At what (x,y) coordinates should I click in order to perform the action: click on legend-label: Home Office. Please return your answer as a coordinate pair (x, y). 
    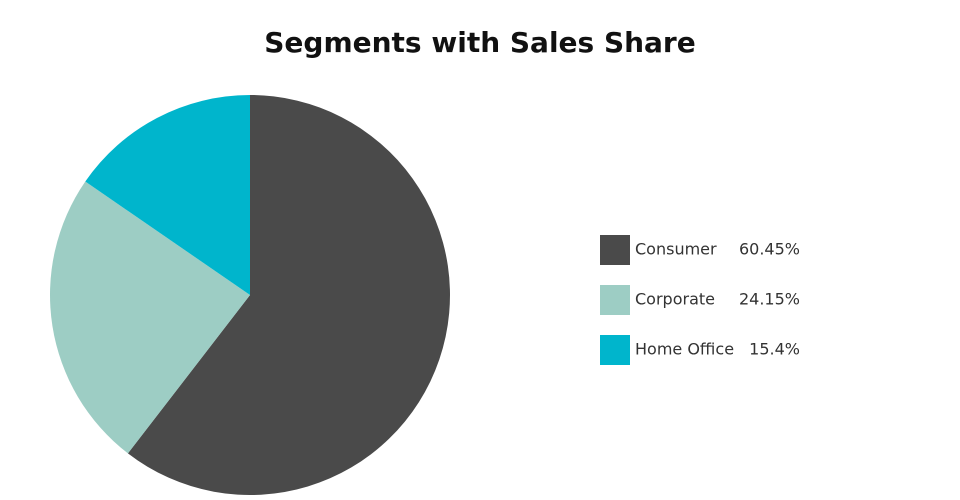
    Looking at the image, I should click on (684, 349).